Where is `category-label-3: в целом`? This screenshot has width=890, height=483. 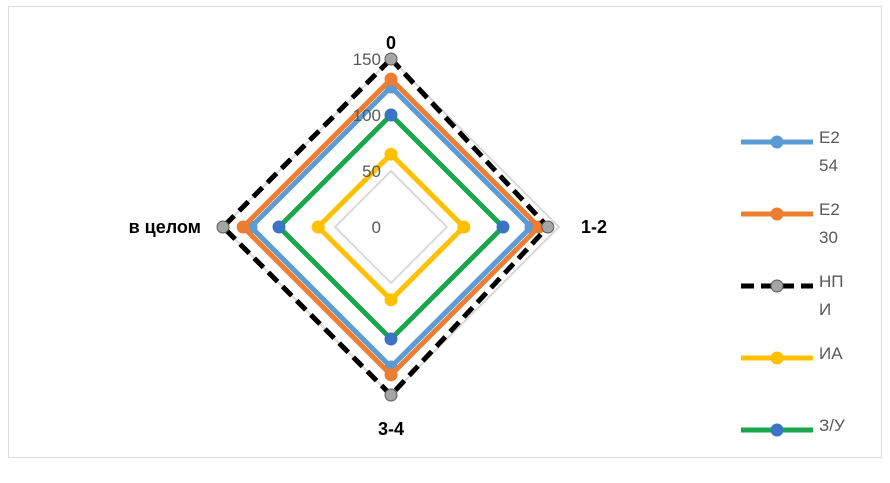 category-label-3: в целом is located at coordinates (165, 227).